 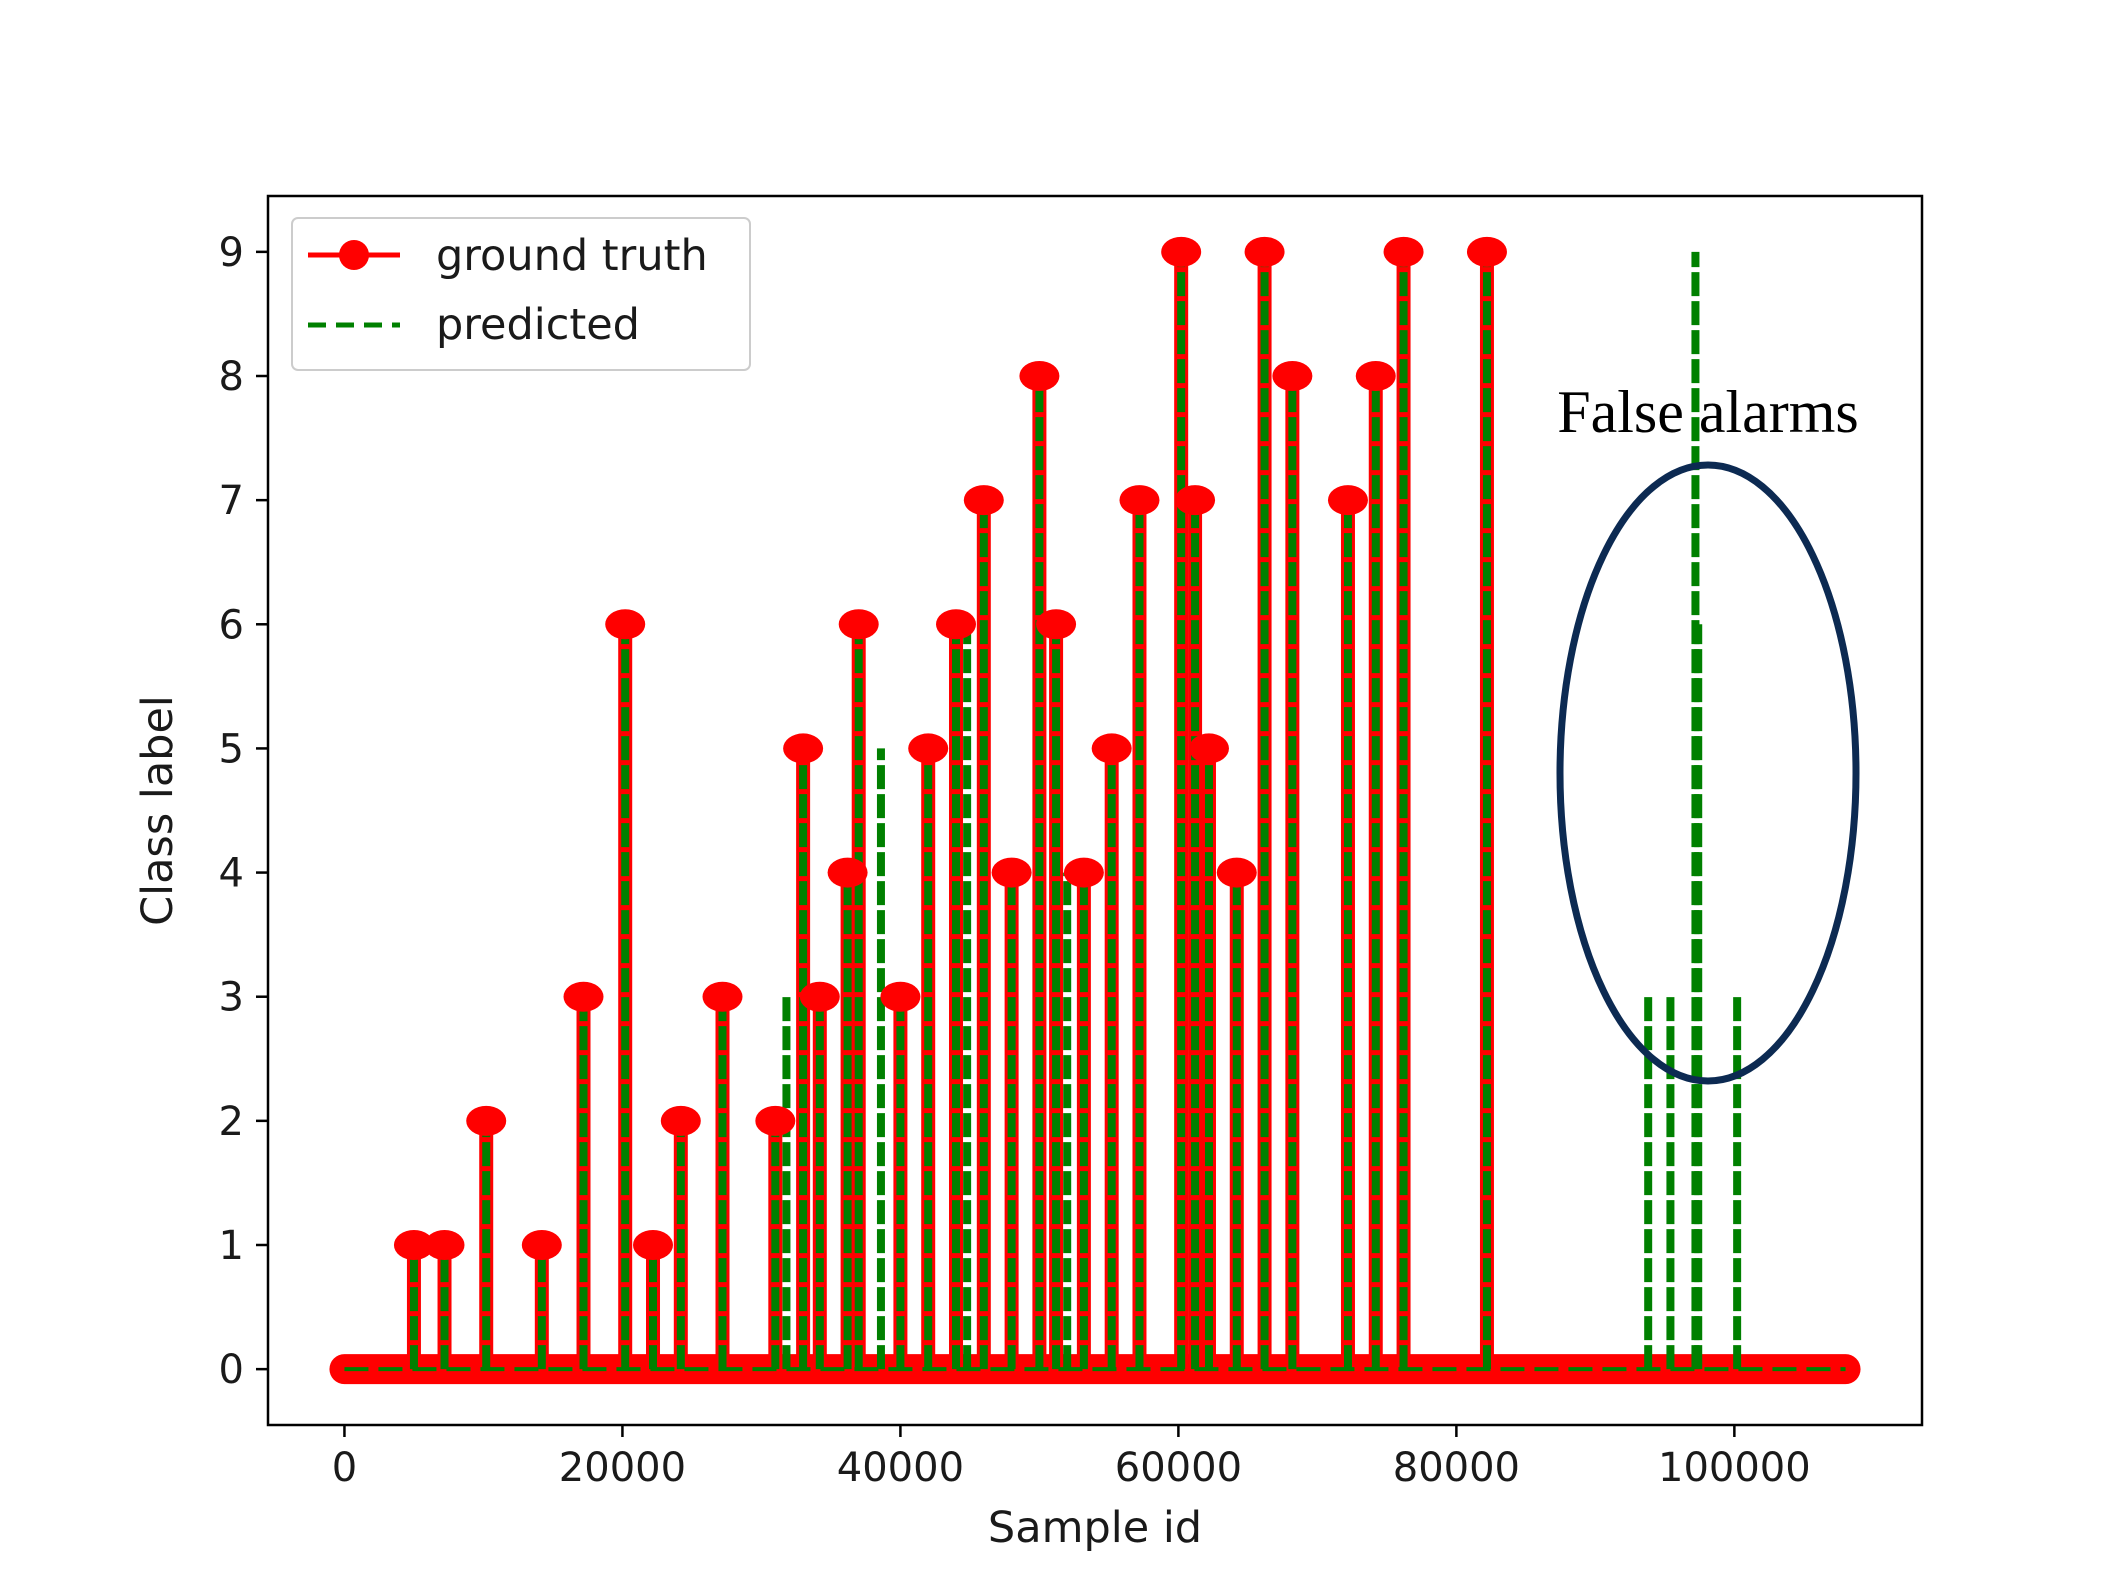 I want to click on y-tick-label: 7, so click(x=231, y=501).